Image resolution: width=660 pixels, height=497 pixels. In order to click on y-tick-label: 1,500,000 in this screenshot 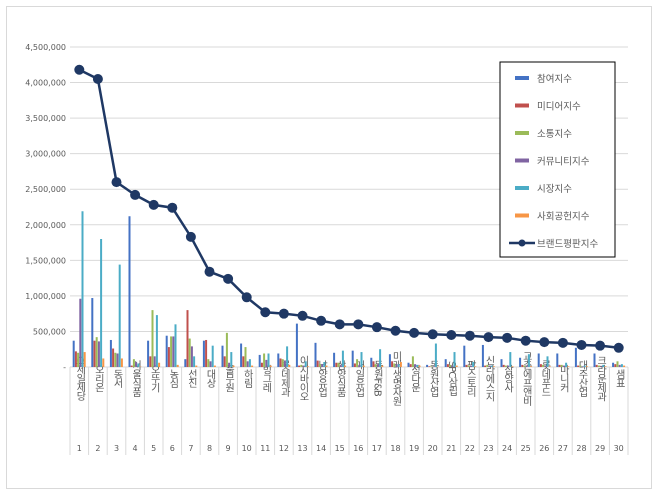, I will do `click(45, 260)`.